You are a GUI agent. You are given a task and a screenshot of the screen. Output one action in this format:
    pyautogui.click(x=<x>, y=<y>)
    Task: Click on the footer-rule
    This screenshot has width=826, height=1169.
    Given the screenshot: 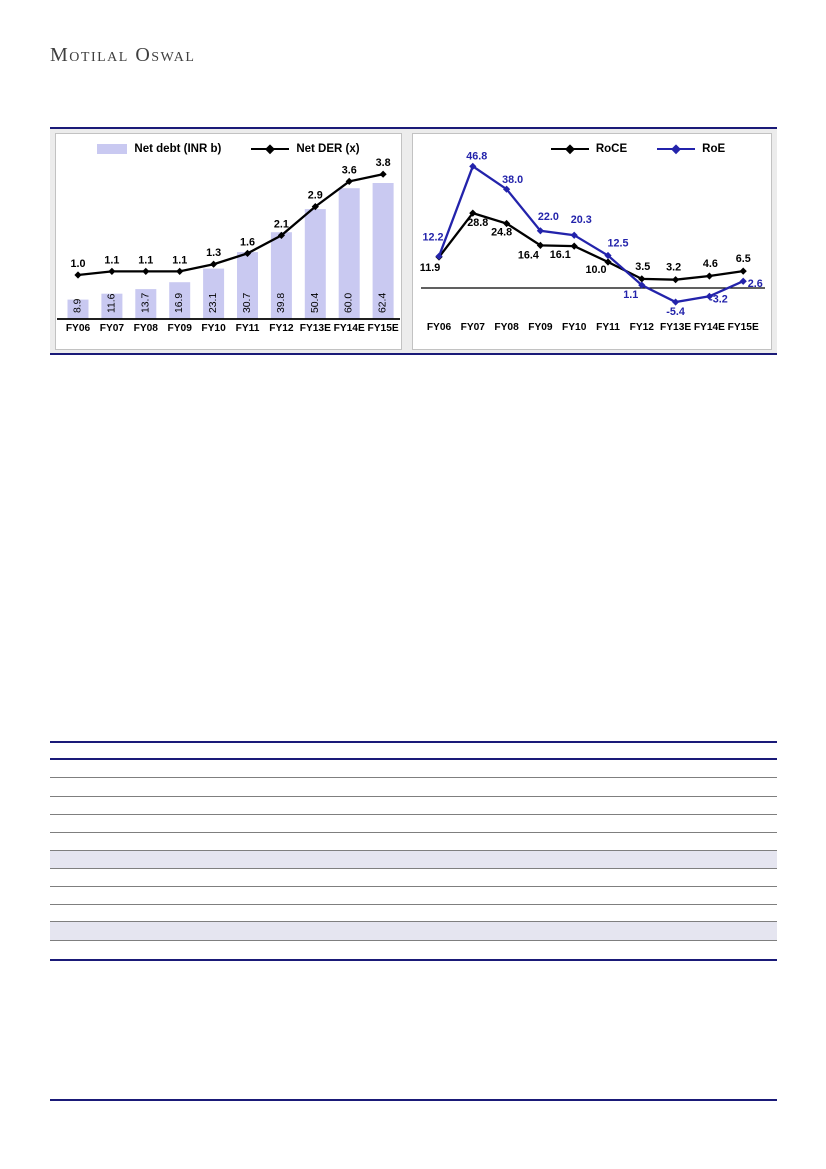 What is the action you would take?
    pyautogui.click(x=413, y=1100)
    